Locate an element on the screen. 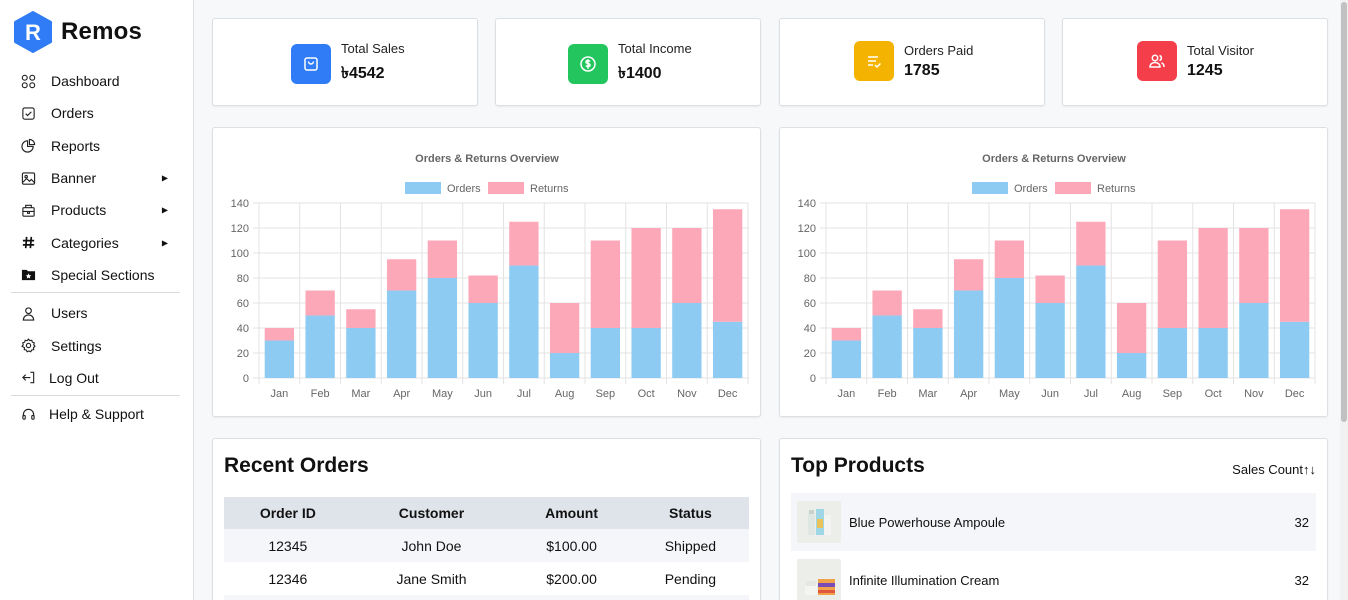 The image size is (1348, 600). table-row: 12345 John Doe $100.00 Shipped is located at coordinates (486, 545).